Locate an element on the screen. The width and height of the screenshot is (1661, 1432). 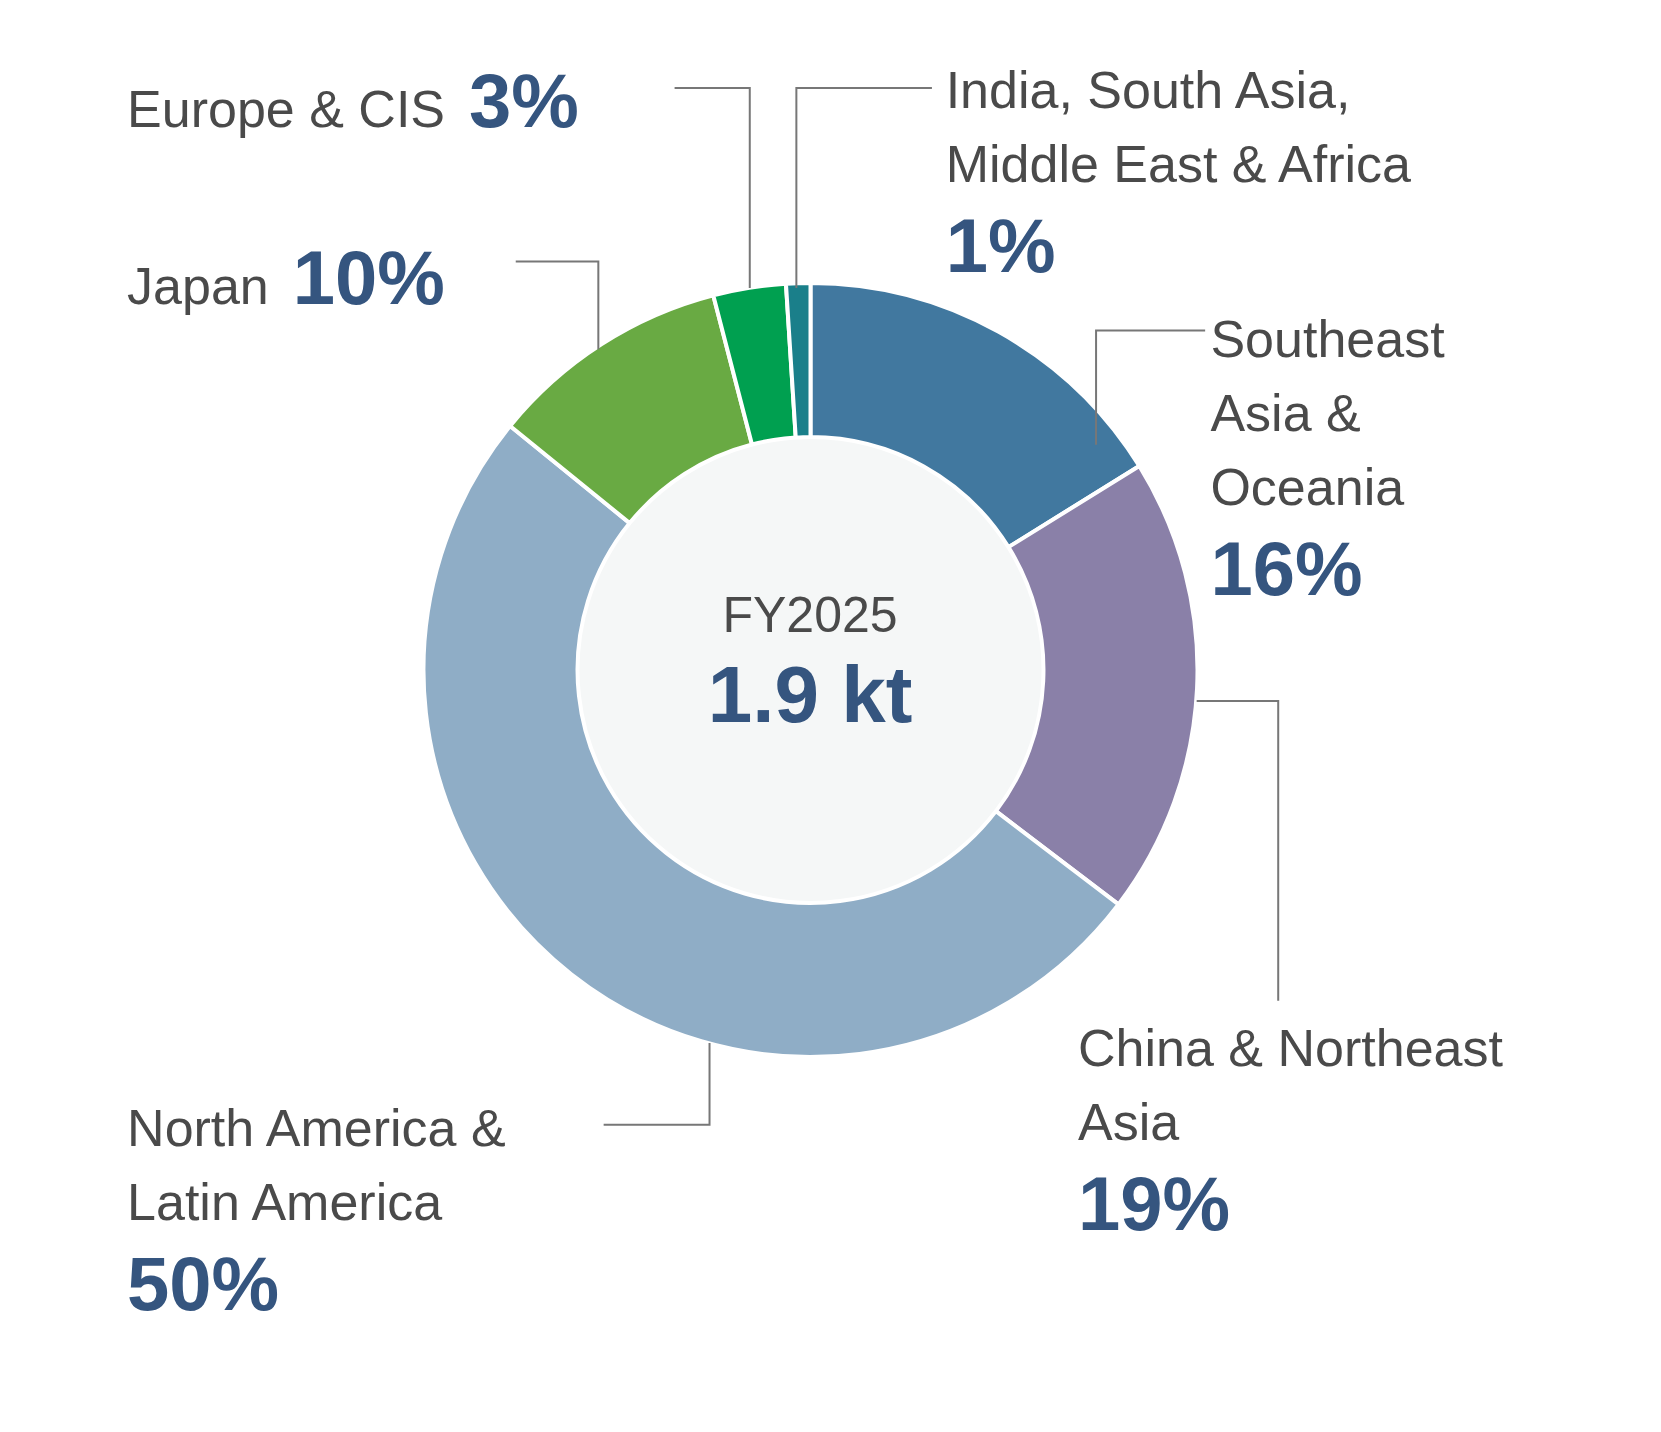
slice-label: Southeast Asia & Oceania is located at coordinates (1328, 413).